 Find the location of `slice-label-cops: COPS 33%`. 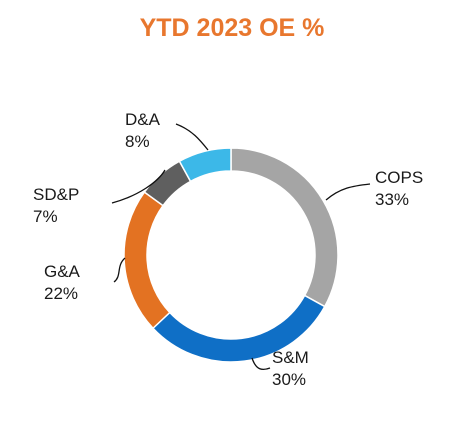

slice-label-cops: COPS 33% is located at coordinates (399, 188).